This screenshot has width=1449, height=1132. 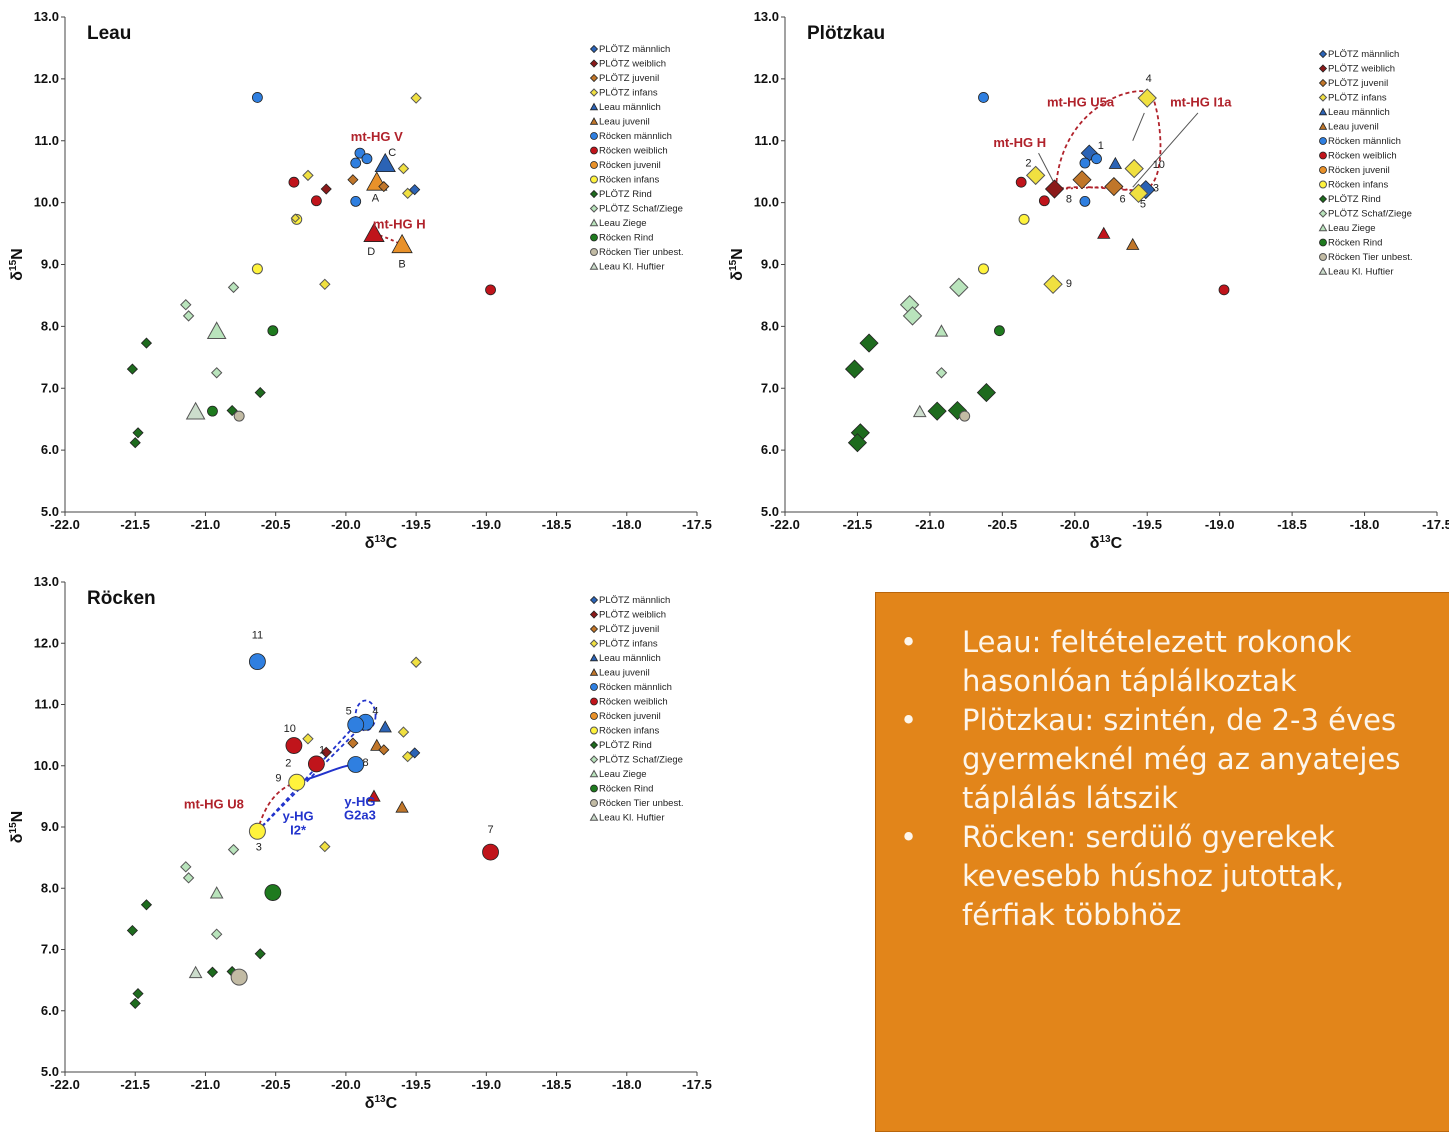 What do you see at coordinates (1370, 214) in the screenshot?
I see `legend-label: PLÖTZ Schaf/Ziege` at bounding box center [1370, 214].